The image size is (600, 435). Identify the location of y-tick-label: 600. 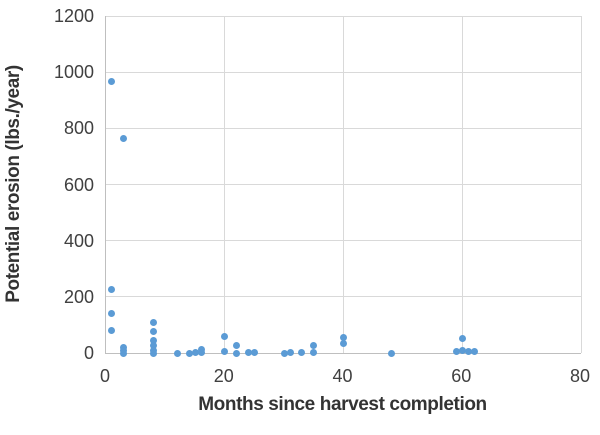
(78, 184).